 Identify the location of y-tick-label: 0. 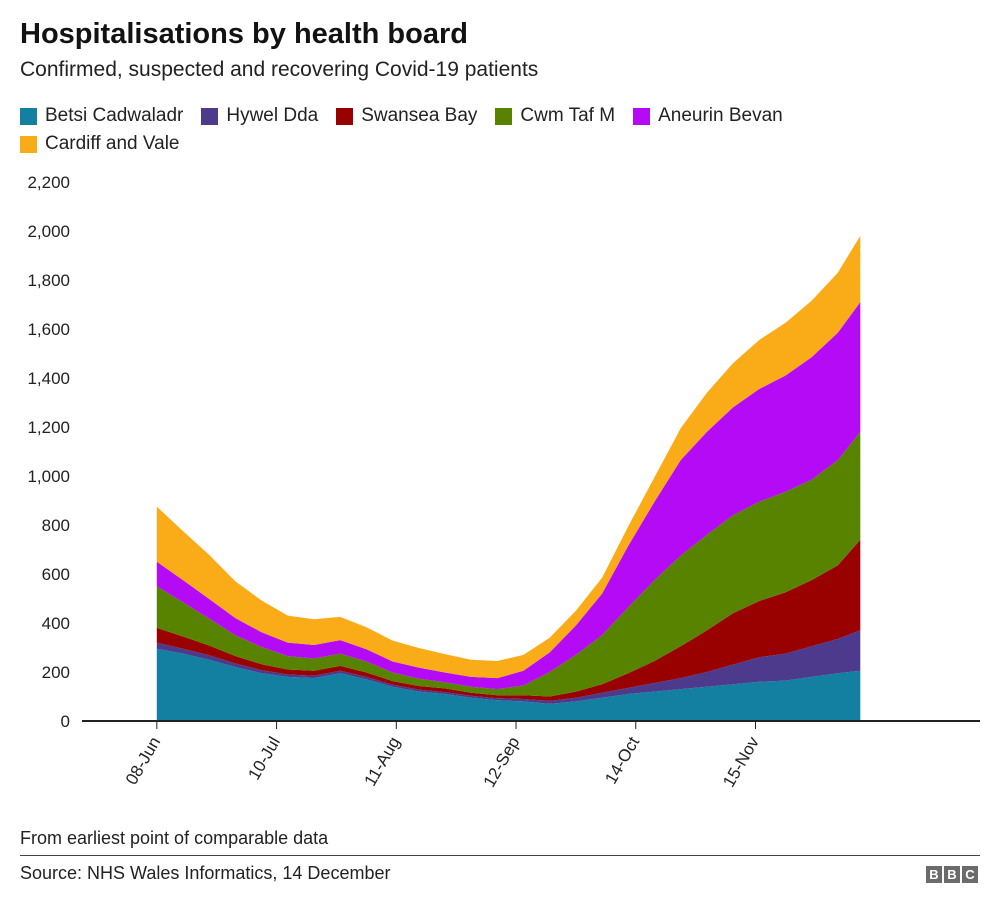
(65, 721).